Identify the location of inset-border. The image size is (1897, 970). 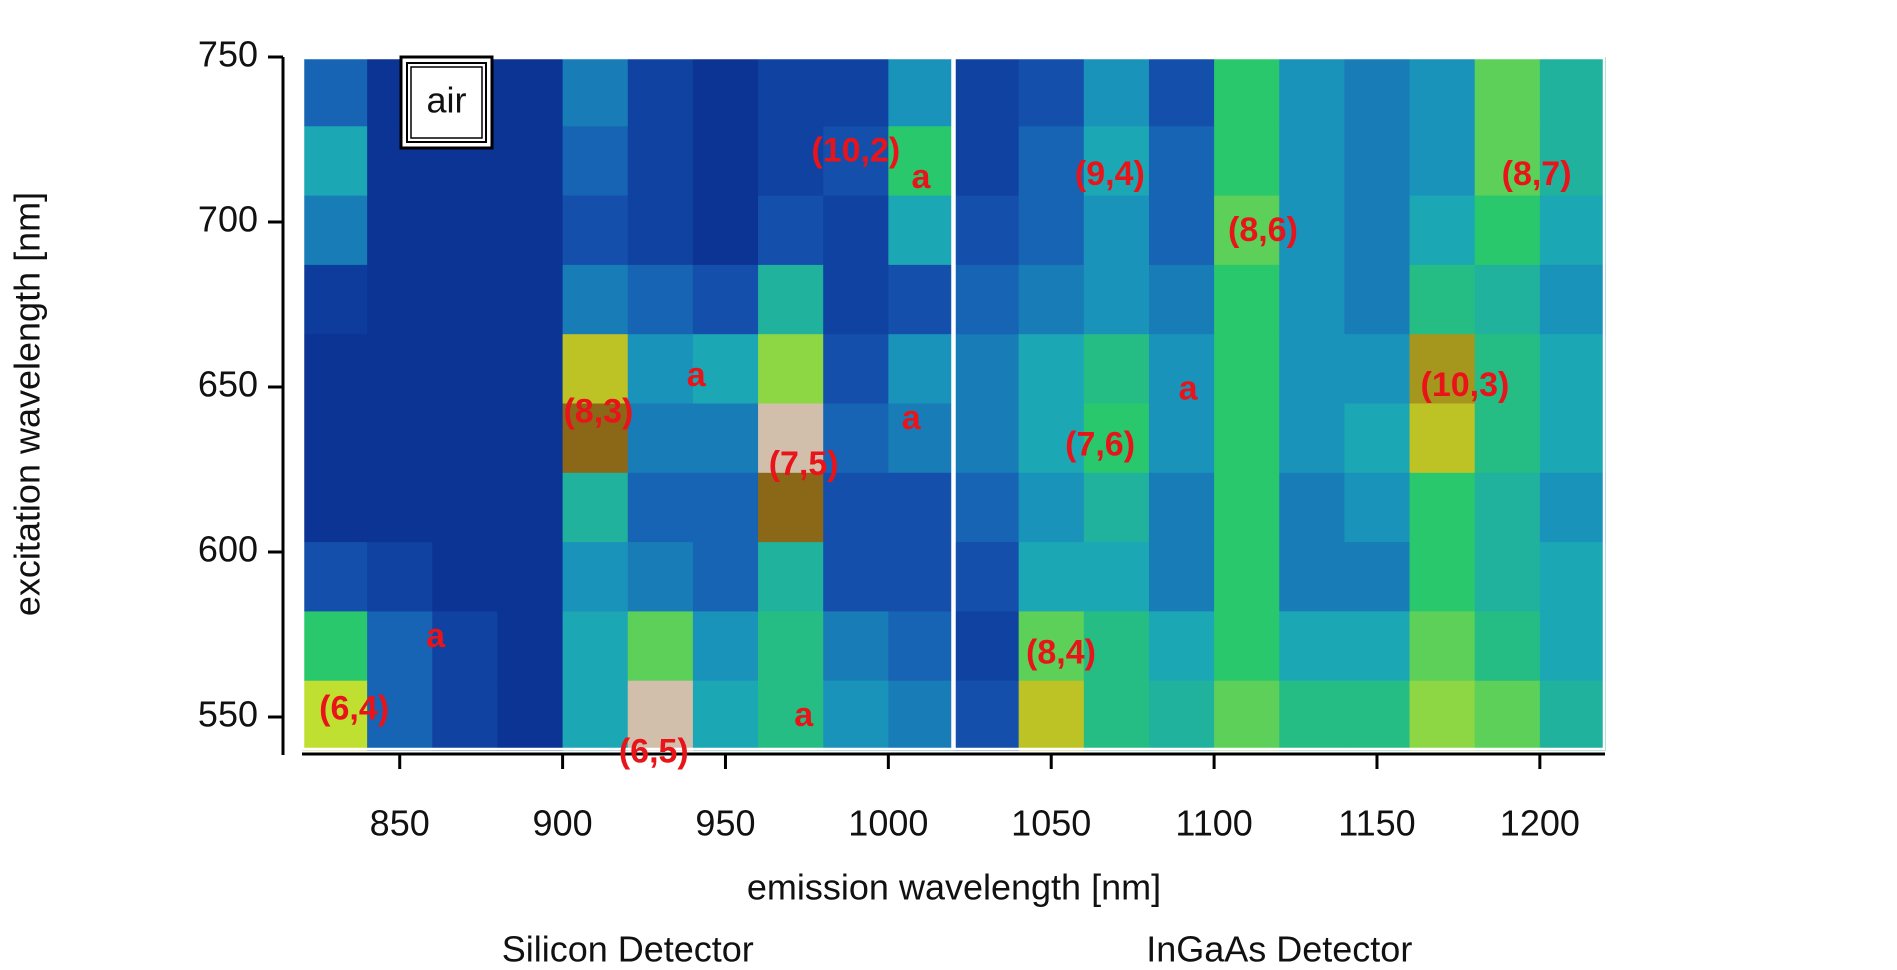
(446, 102).